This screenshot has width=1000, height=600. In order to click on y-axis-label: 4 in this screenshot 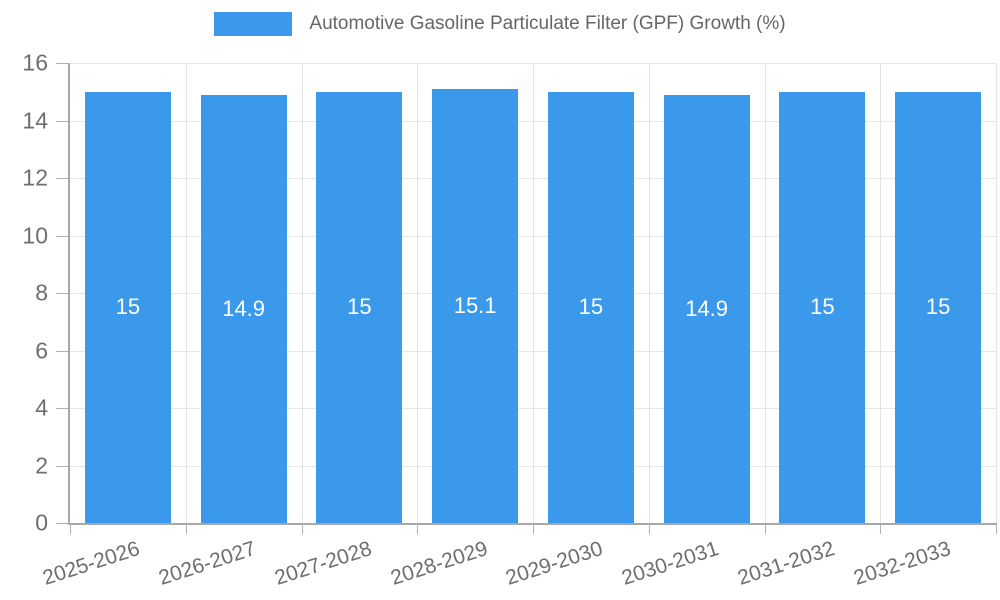, I will do `click(41, 407)`.